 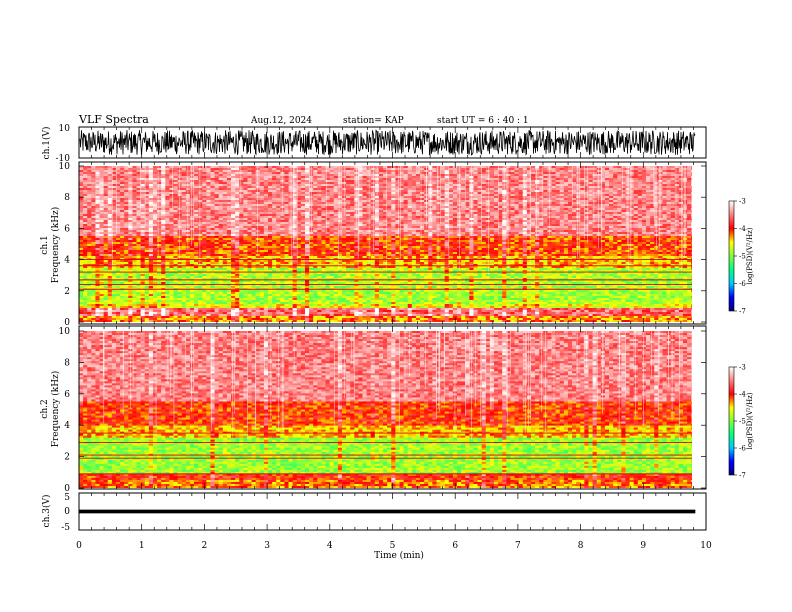 What do you see at coordinates (387, 142) in the screenshot?
I see `ch1-waveform-trace` at bounding box center [387, 142].